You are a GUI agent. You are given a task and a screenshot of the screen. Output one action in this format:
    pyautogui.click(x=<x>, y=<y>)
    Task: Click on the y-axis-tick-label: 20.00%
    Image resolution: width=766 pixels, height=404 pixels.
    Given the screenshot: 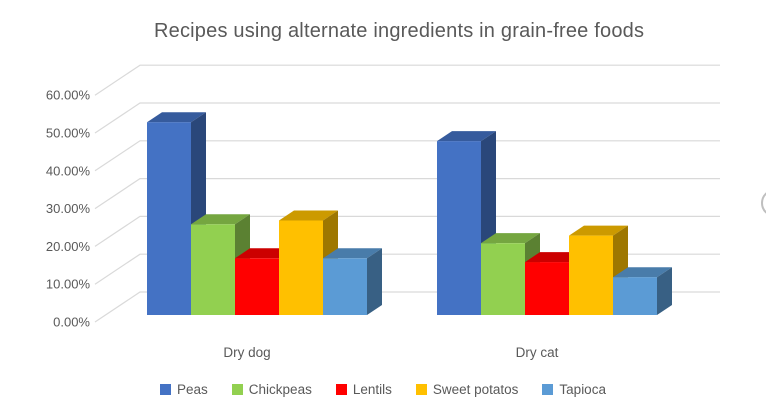 What is the action you would take?
    pyautogui.click(x=68, y=246)
    